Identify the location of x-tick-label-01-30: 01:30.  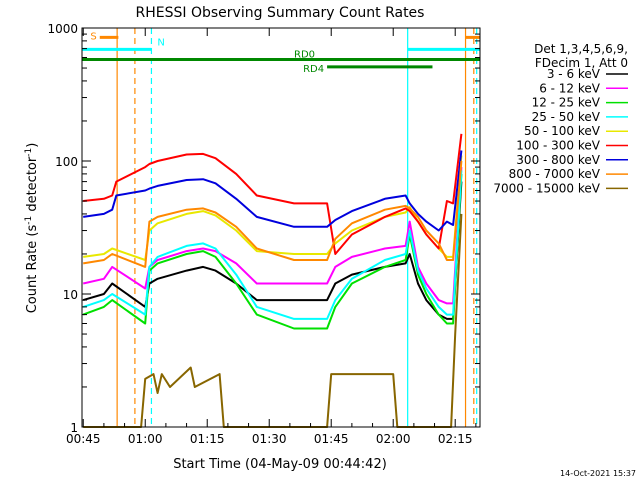
(269, 439).